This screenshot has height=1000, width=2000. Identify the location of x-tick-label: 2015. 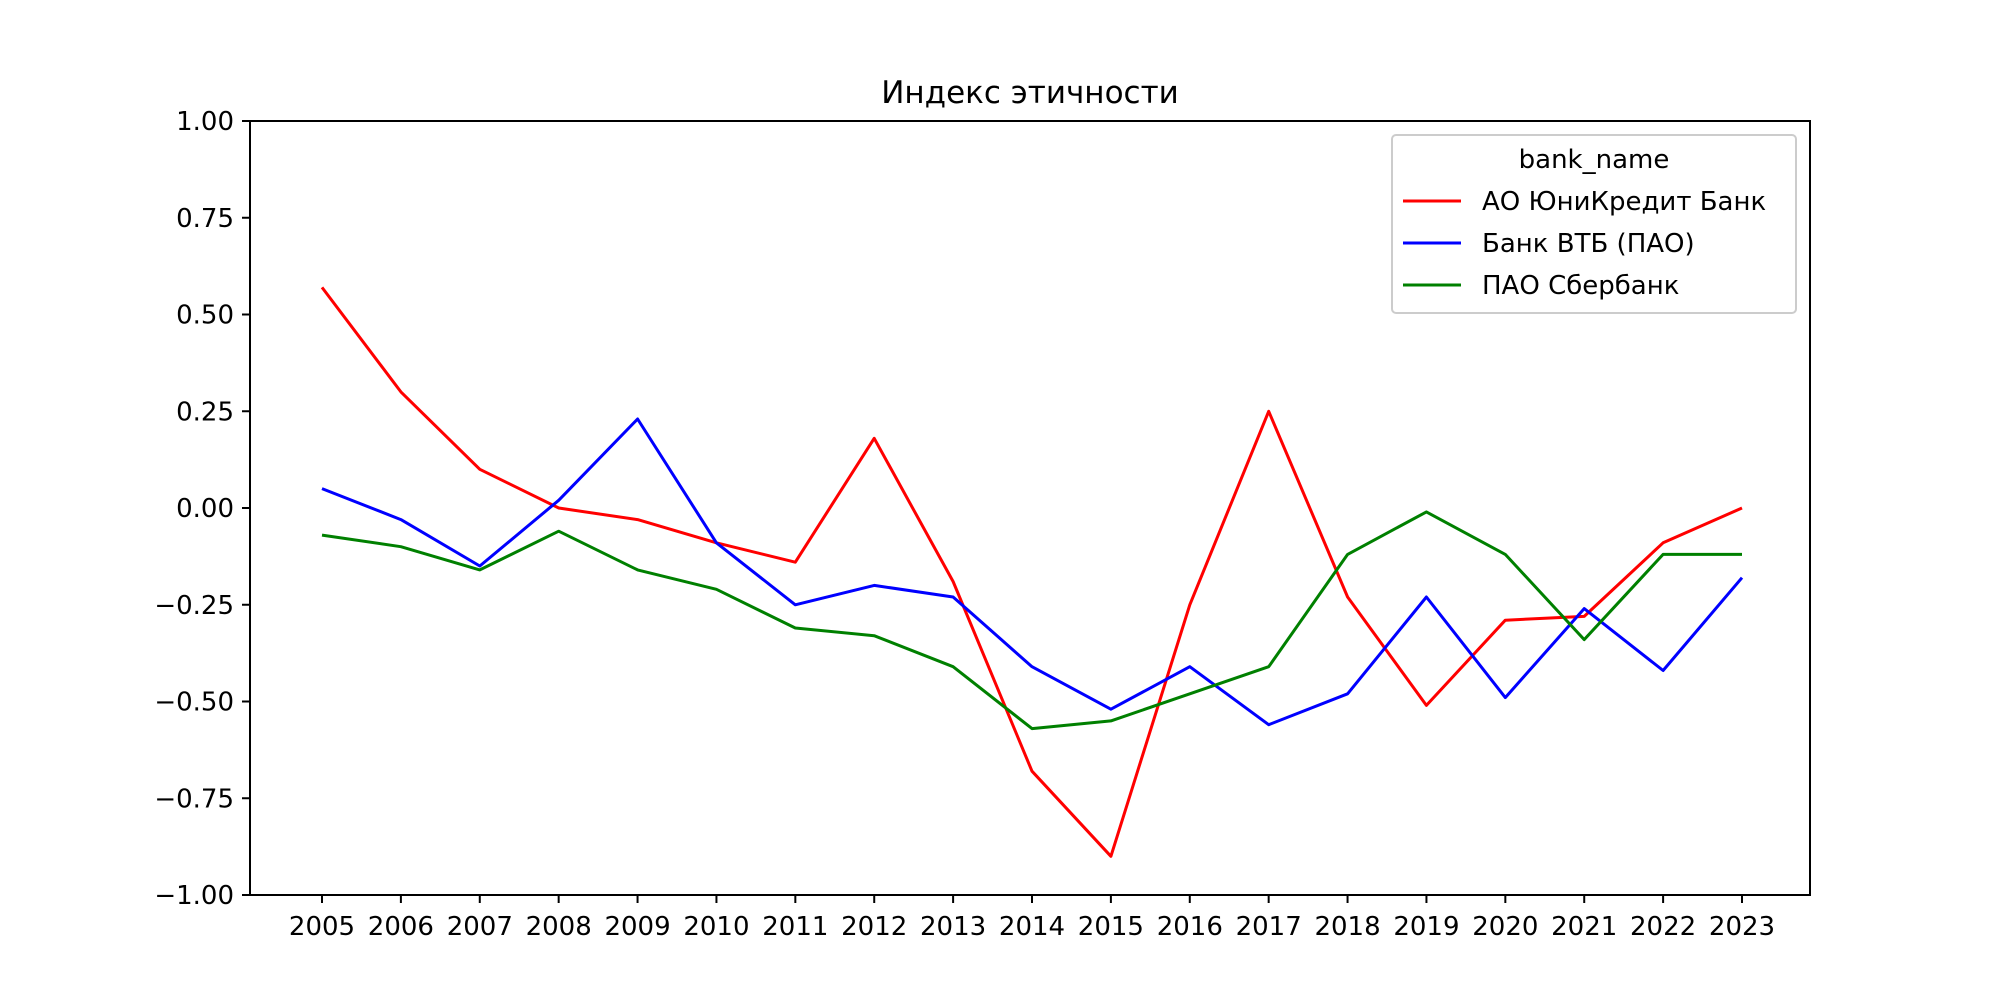
(1111, 927).